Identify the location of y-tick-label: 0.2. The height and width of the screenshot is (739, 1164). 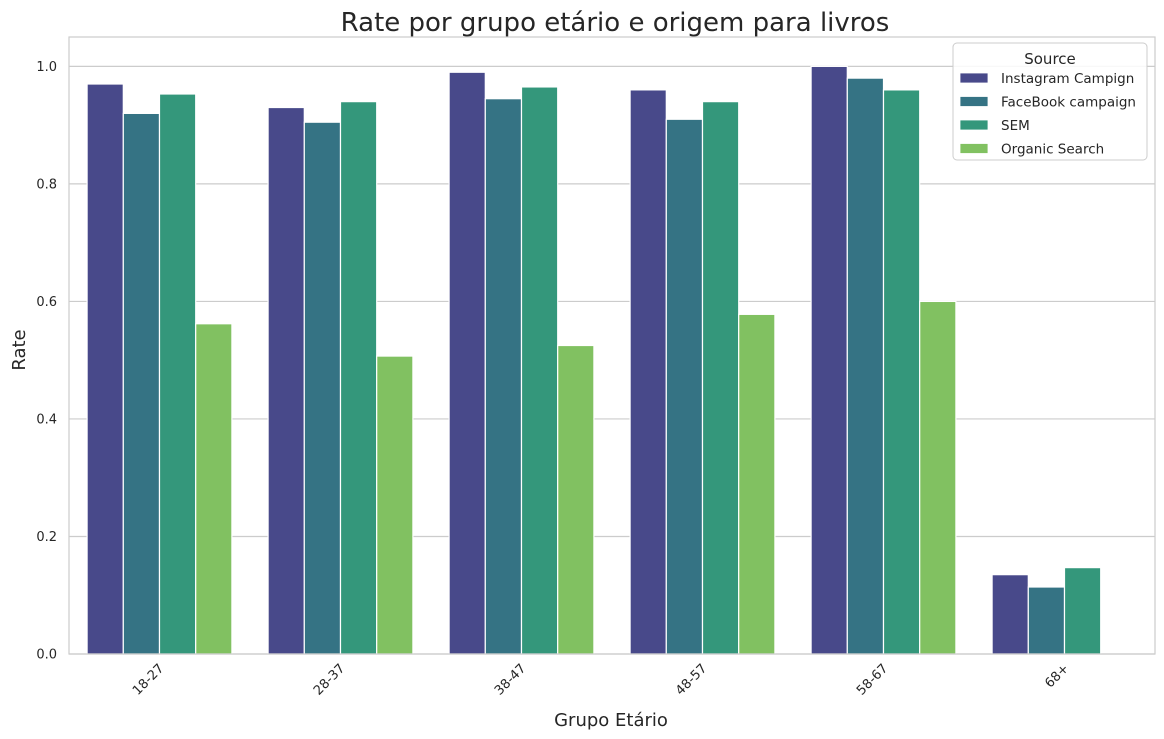
(46, 537).